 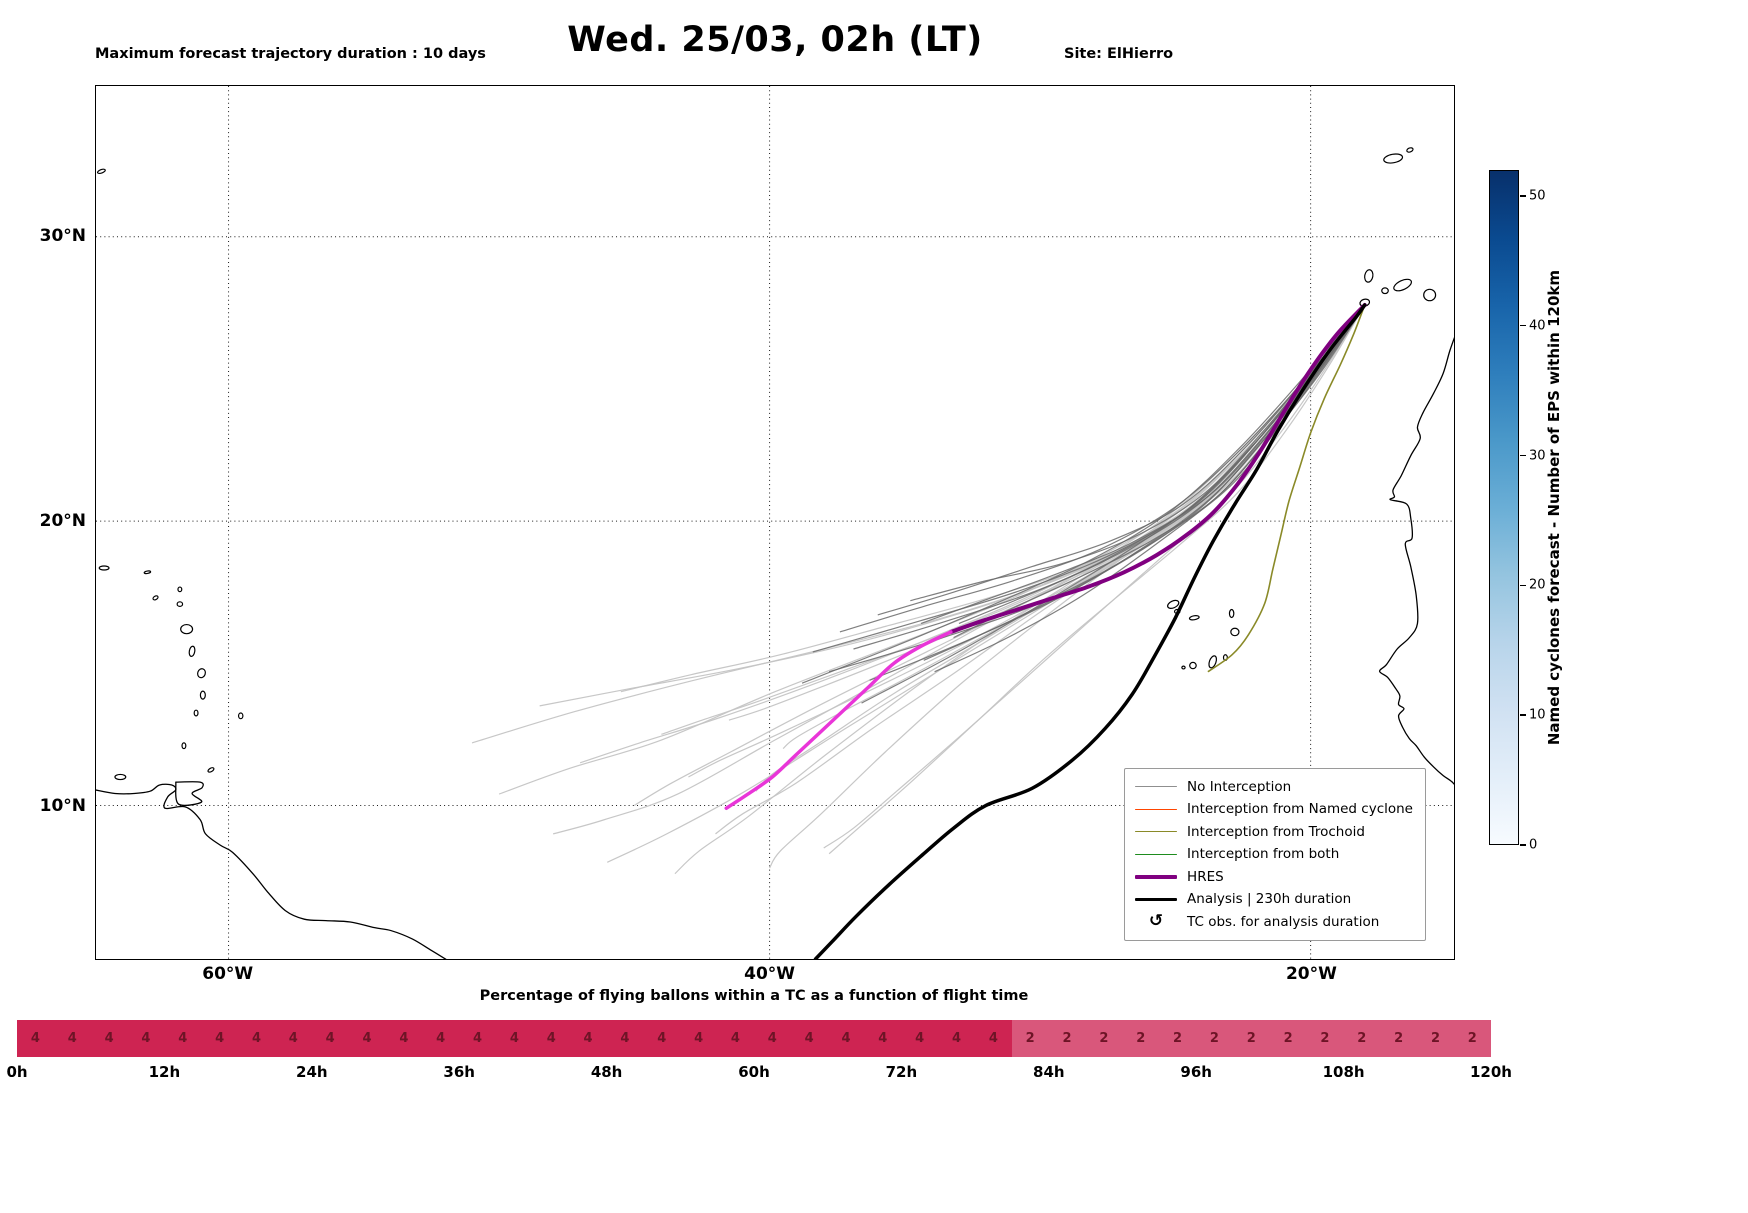 I want to click on island-fuerteventura, so click(x=1452, y=283).